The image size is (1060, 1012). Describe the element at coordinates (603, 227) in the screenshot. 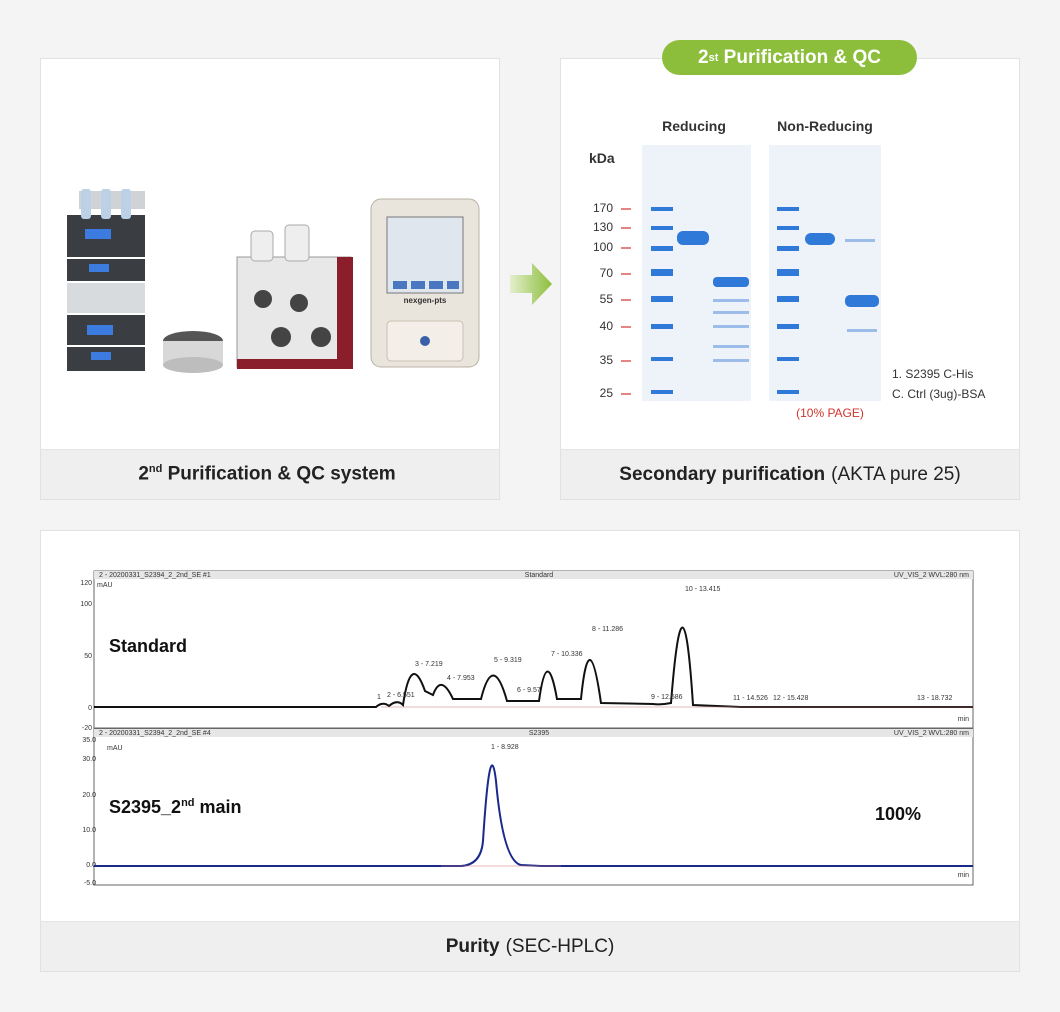

I see `marker-label: 130` at that location.